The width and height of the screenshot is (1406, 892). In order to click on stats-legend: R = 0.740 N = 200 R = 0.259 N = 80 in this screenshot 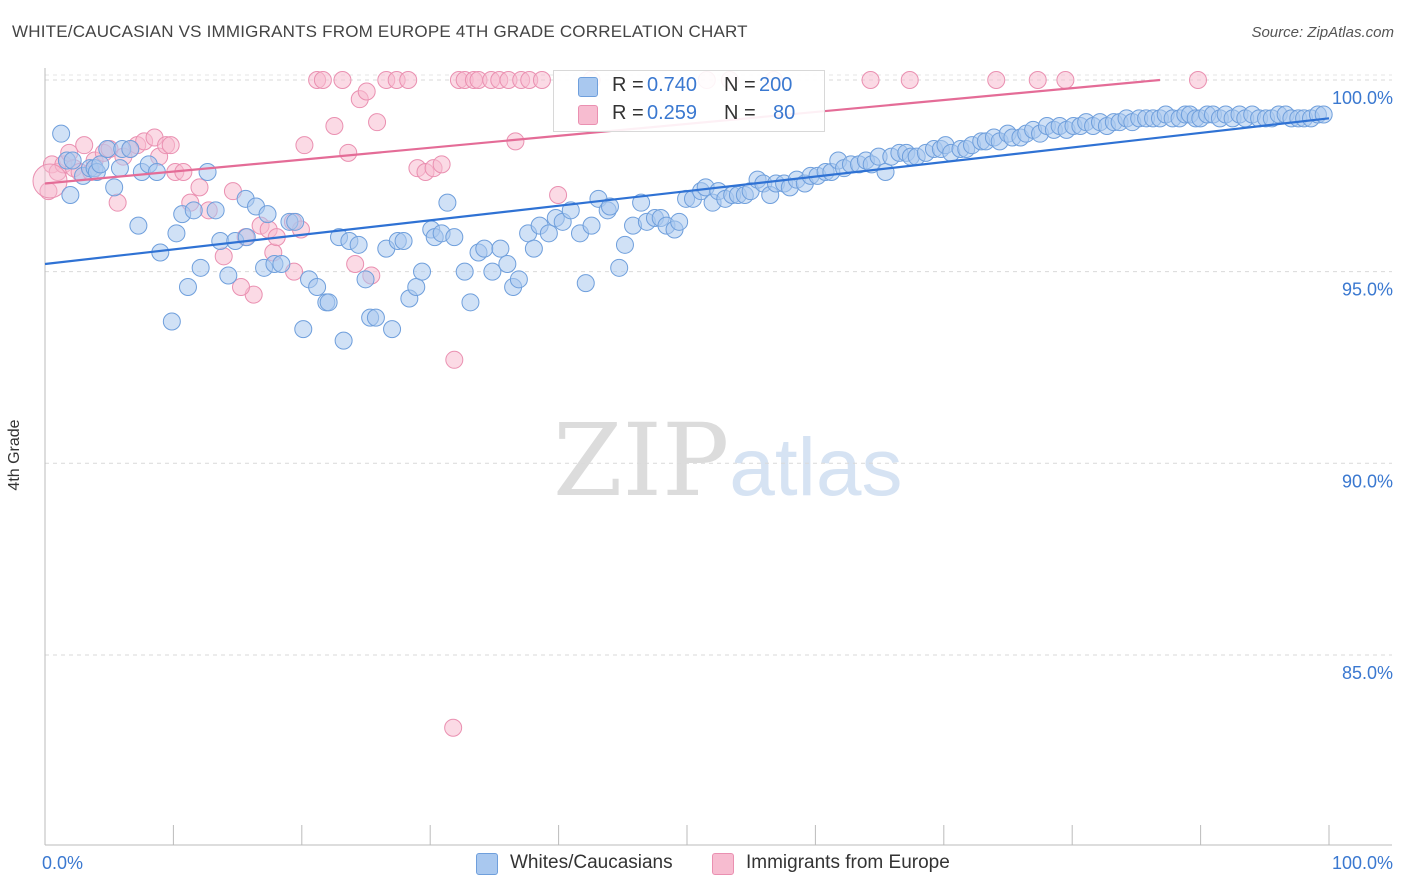, I will do `click(689, 101)`.